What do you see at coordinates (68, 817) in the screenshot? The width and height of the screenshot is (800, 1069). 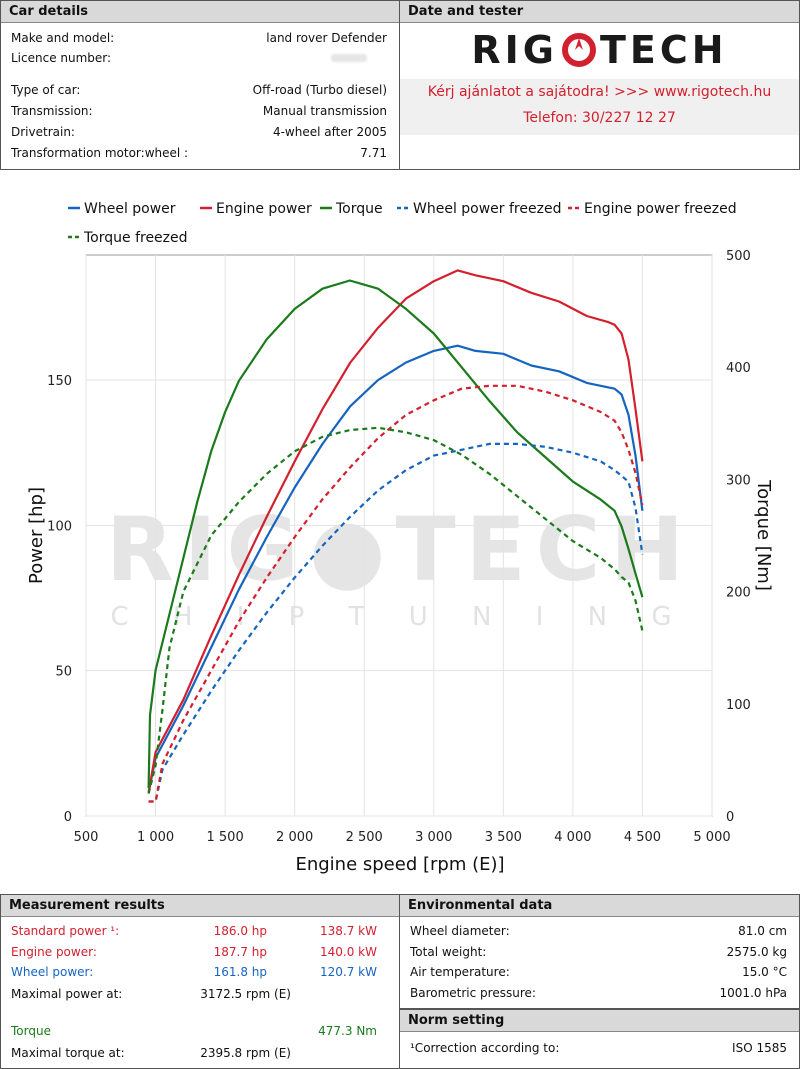 I see `y-tick-label: 0` at bounding box center [68, 817].